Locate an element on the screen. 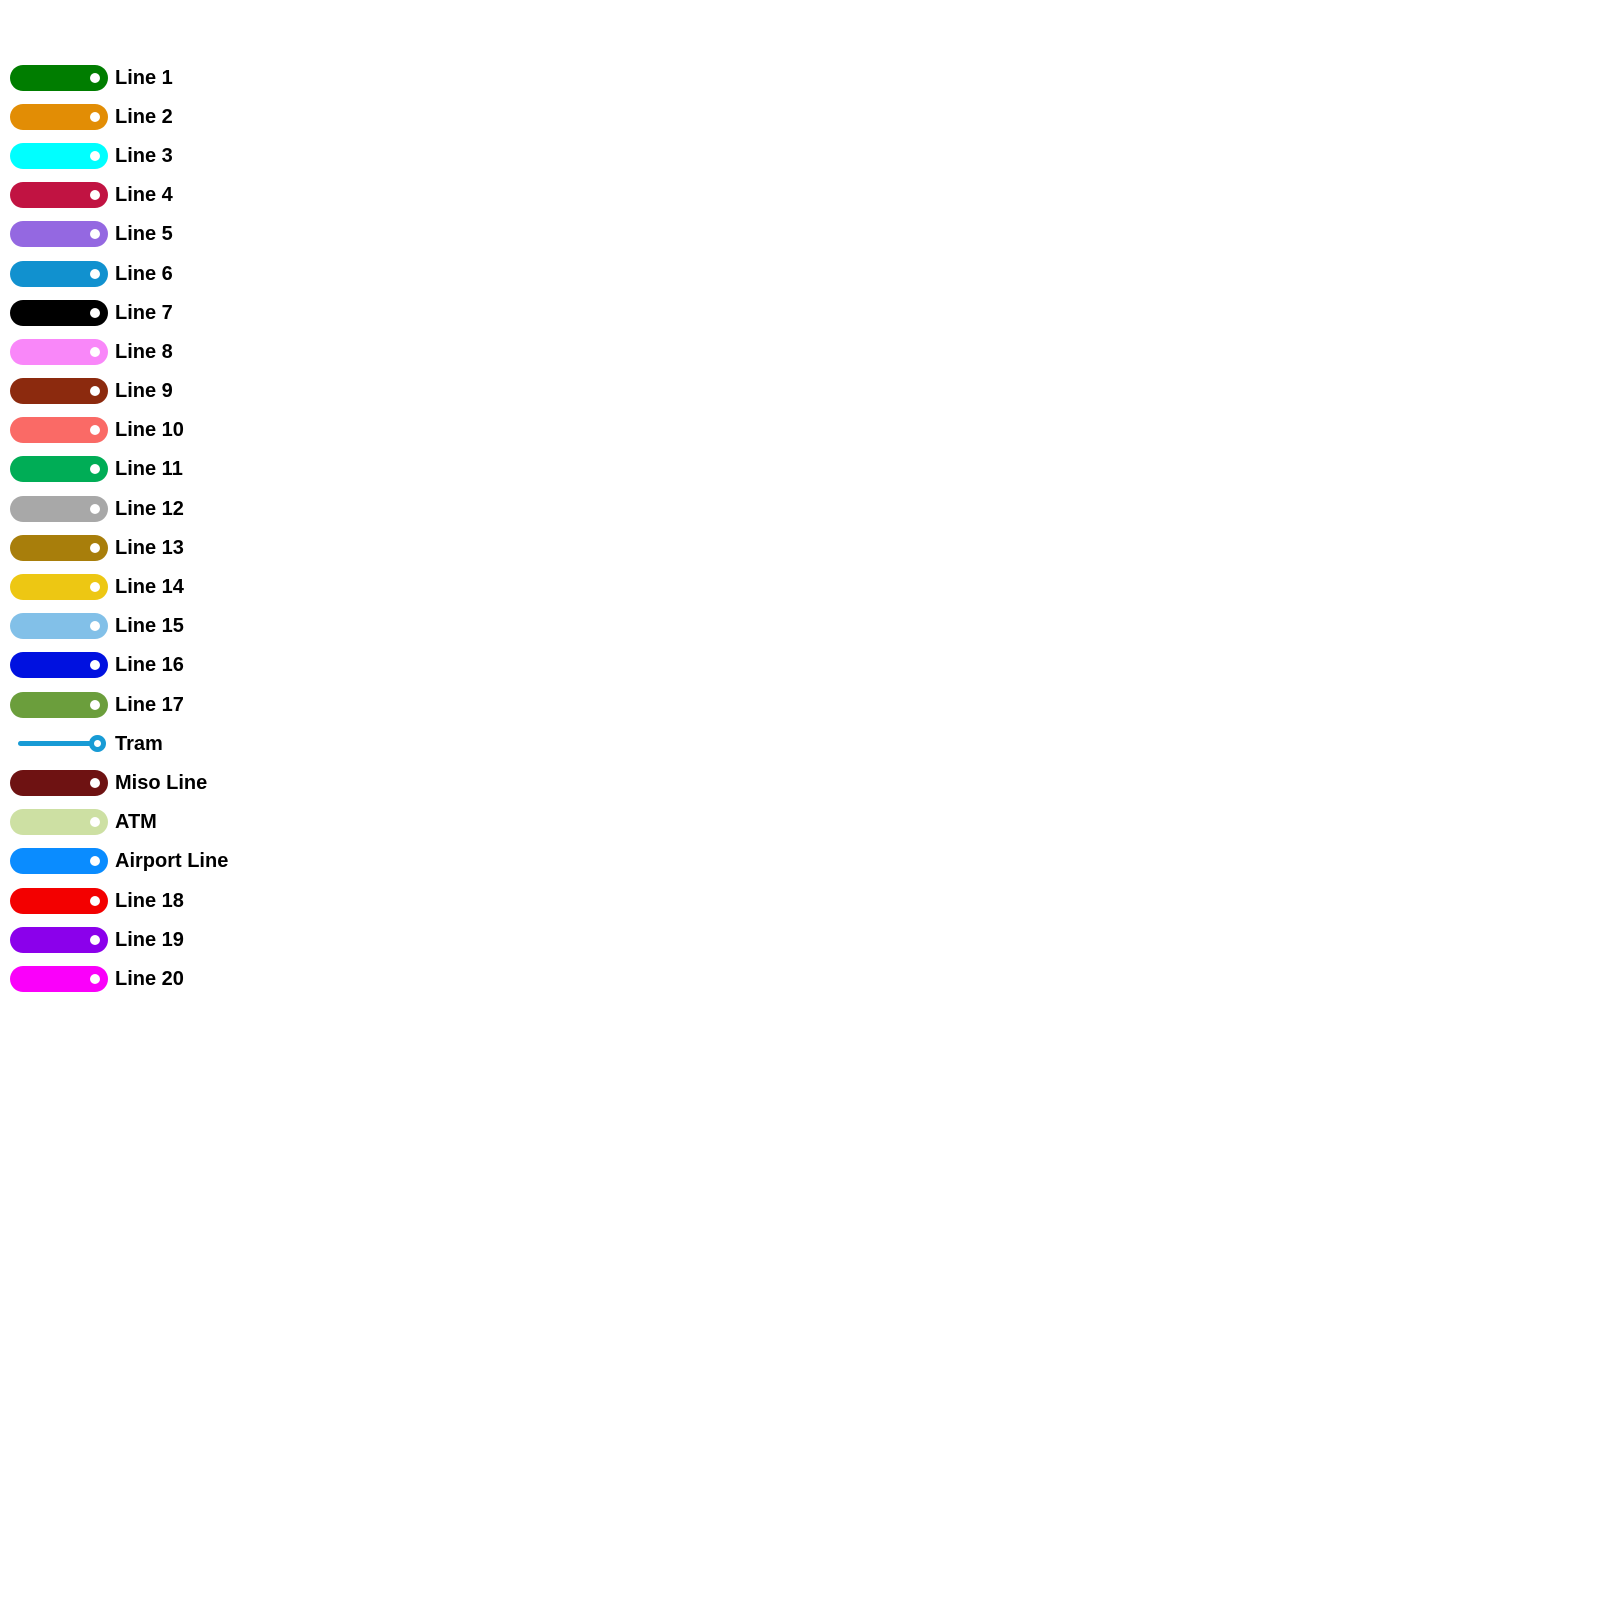 The width and height of the screenshot is (1600, 1600). legend-row: Line 10 is located at coordinates (119, 430).